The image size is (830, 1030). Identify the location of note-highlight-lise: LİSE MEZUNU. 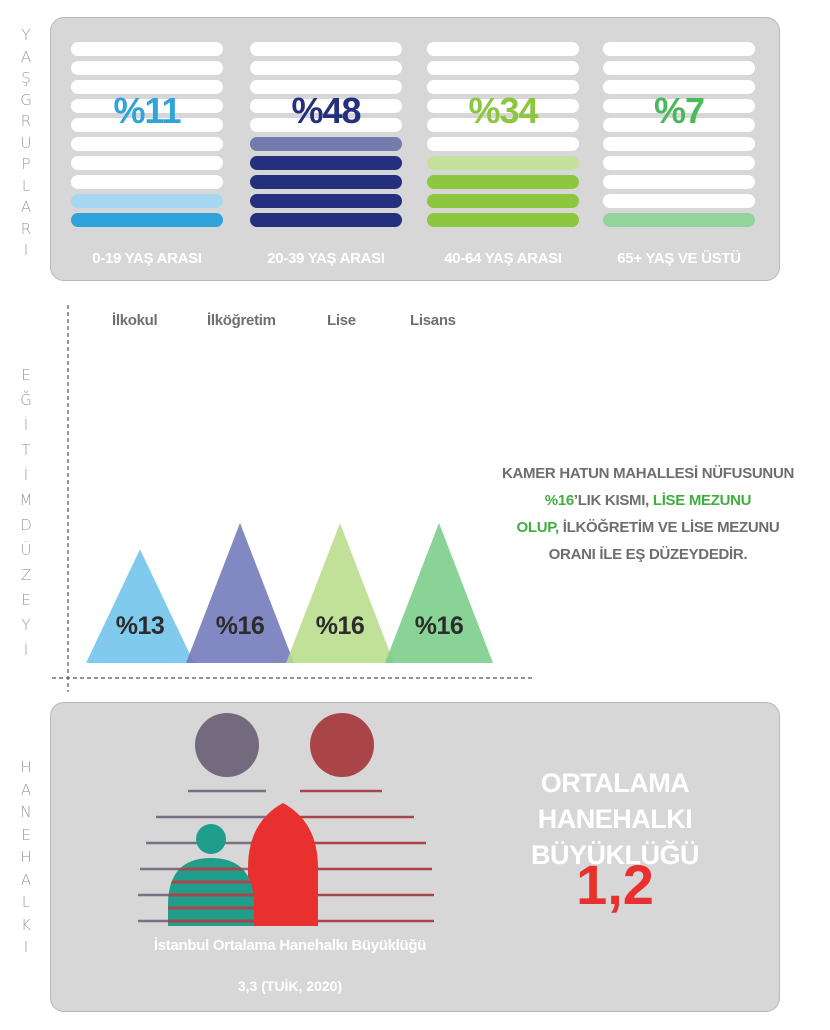
(702, 500).